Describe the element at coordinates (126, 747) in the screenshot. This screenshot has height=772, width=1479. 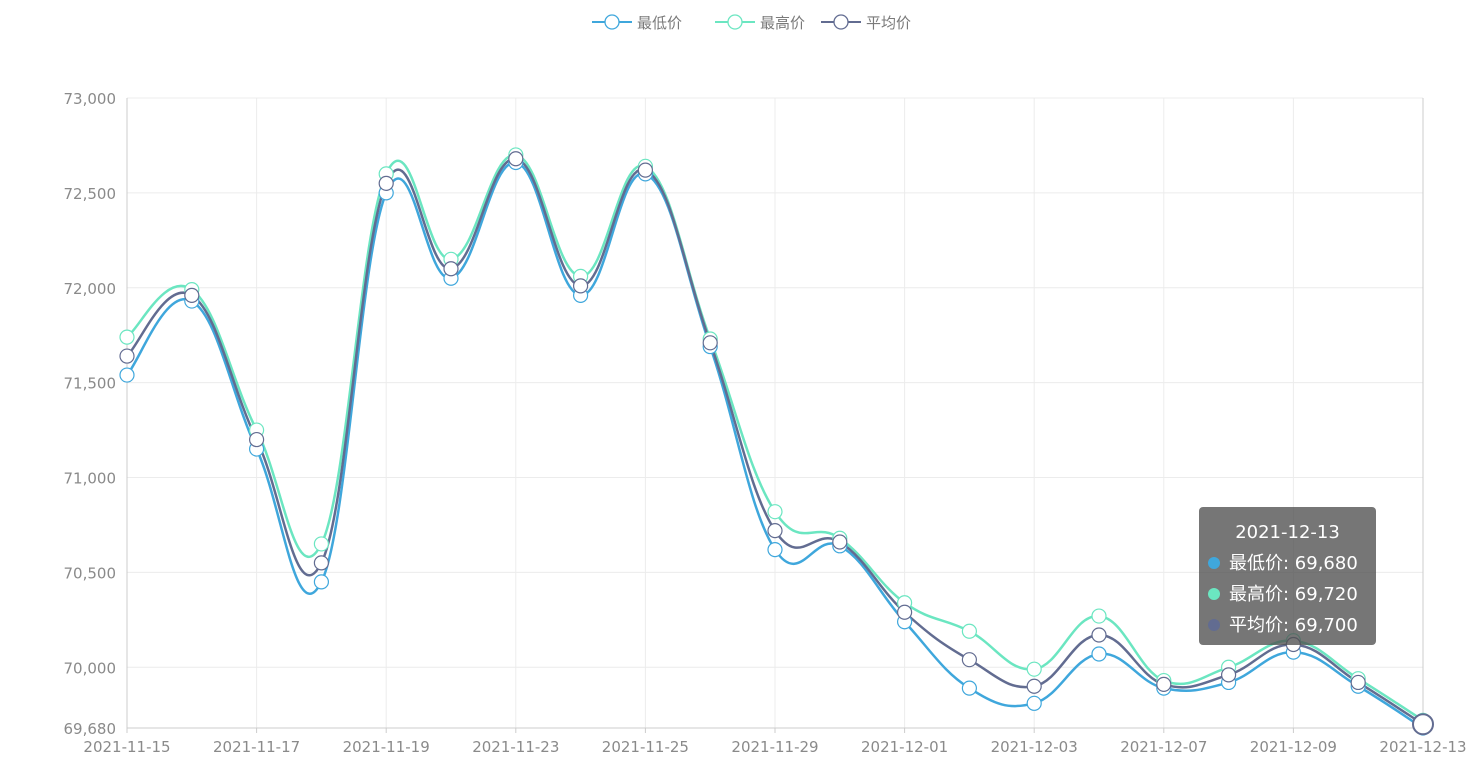
I see `x-tick-label: 2021-11-15` at that location.